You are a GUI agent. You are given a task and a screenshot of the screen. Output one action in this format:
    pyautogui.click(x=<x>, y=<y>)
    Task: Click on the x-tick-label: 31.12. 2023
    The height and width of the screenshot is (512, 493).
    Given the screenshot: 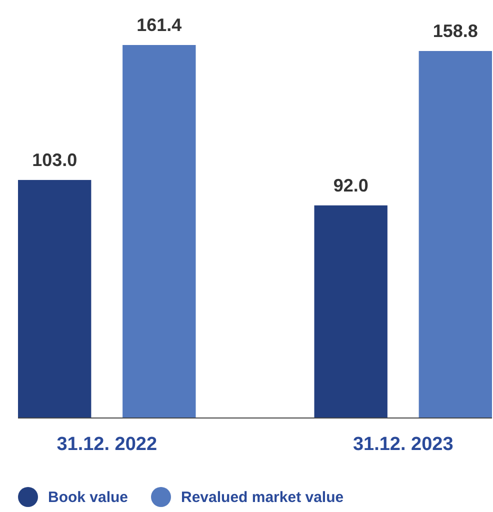 What is the action you would take?
    pyautogui.click(x=403, y=444)
    